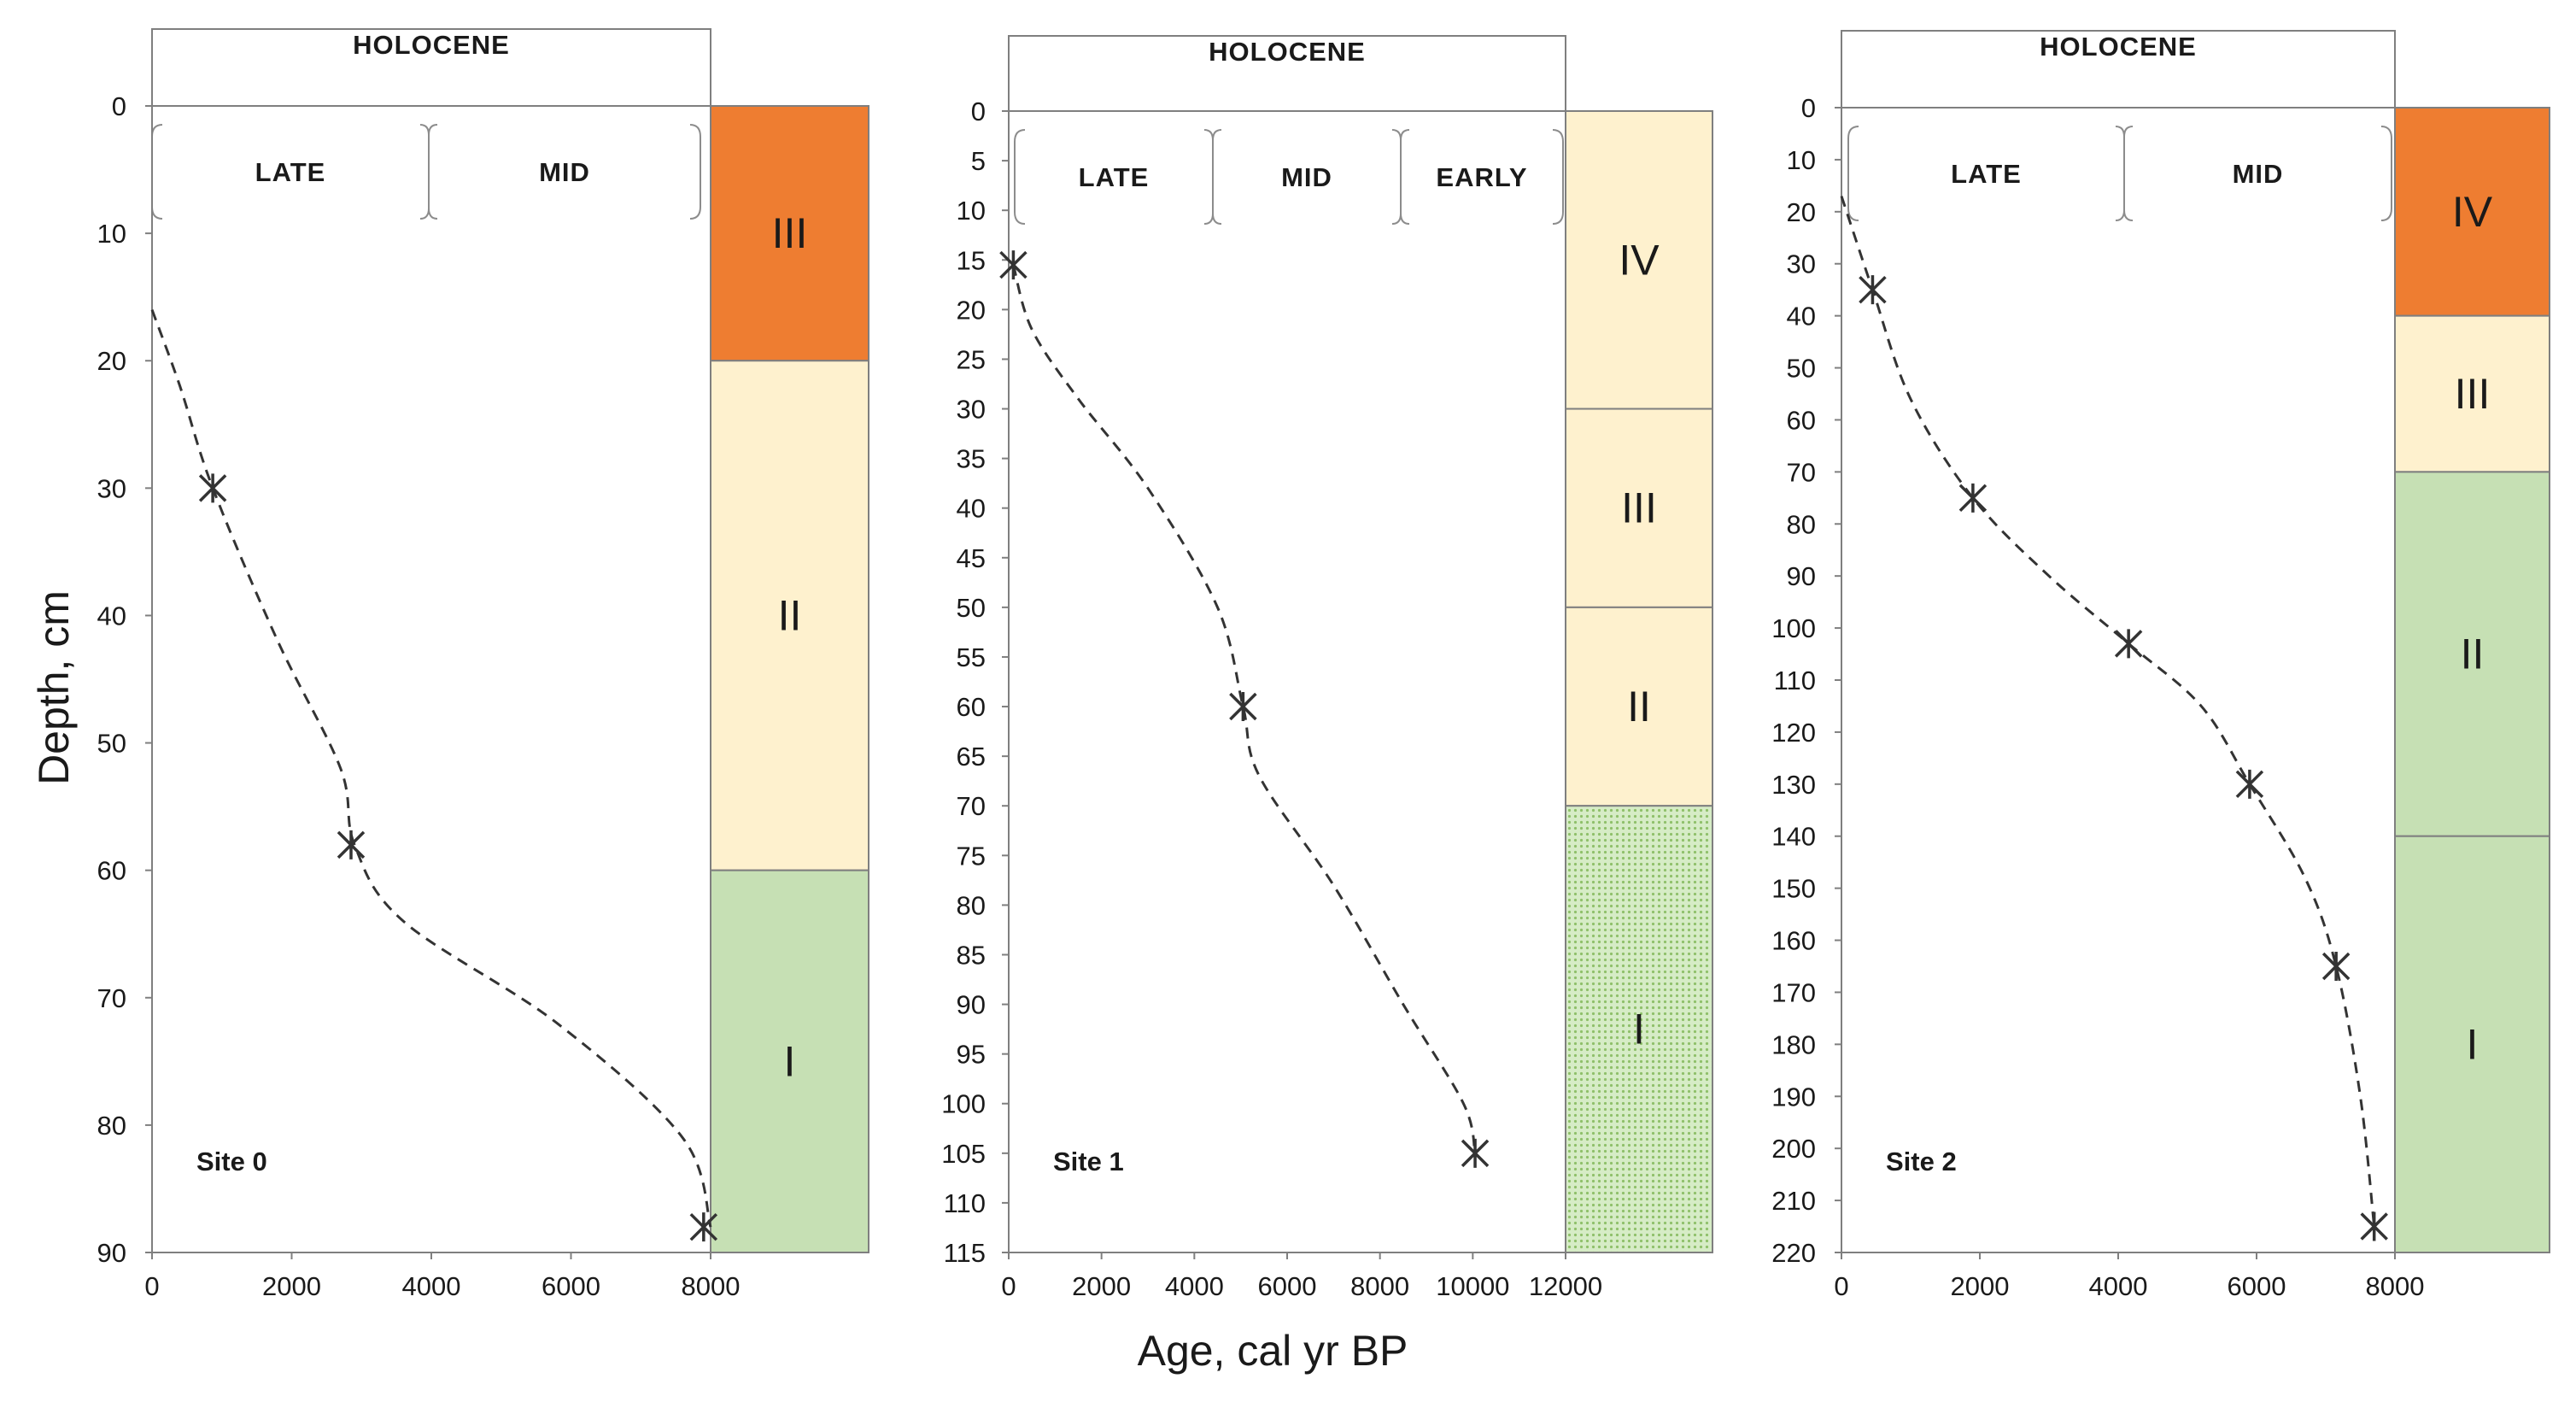 The height and width of the screenshot is (1402, 2576). What do you see at coordinates (1481, 177) in the screenshot?
I see `period-label: EARLY` at bounding box center [1481, 177].